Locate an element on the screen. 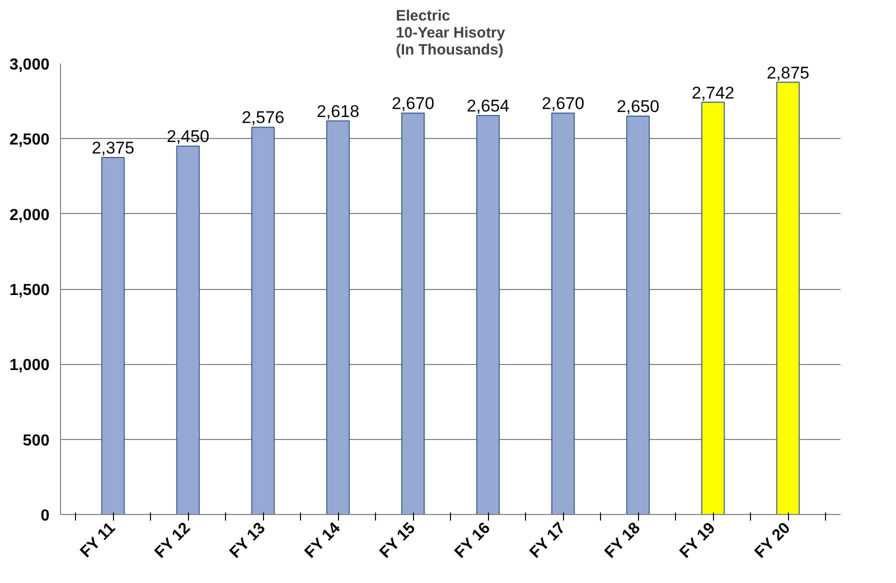  y-tick-label: 3,000 is located at coordinates (29, 65).